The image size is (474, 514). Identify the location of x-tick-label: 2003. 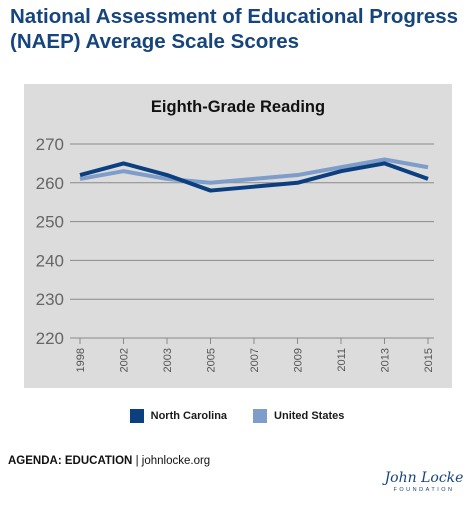
(168, 360).